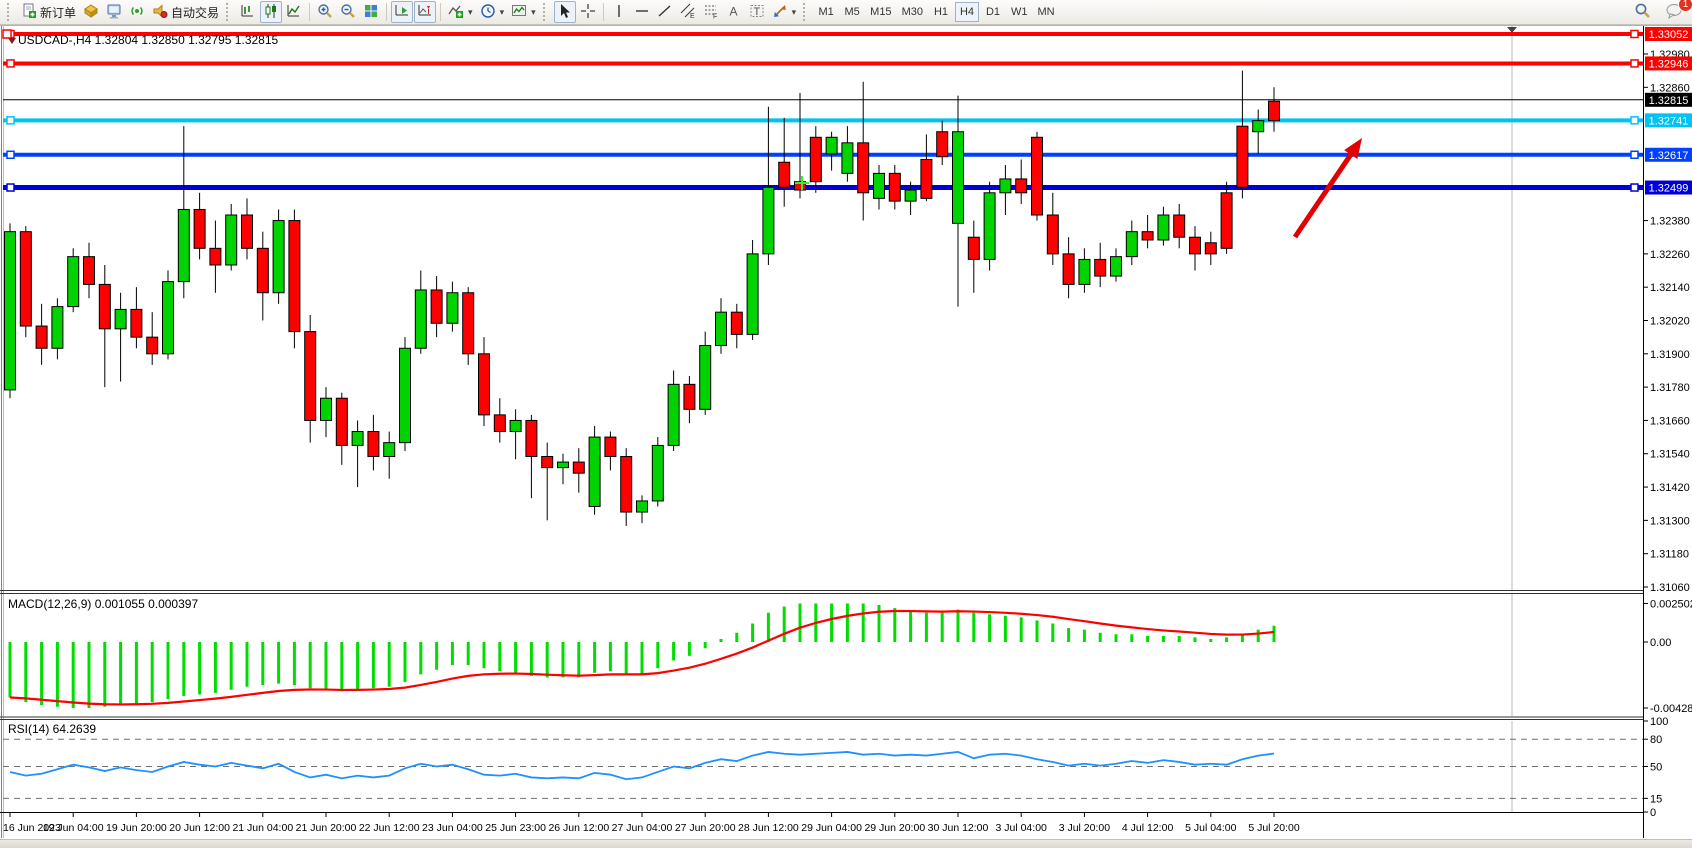 Image resolution: width=1692 pixels, height=848 pixels. I want to click on chart-shift-button, so click(425, 12).